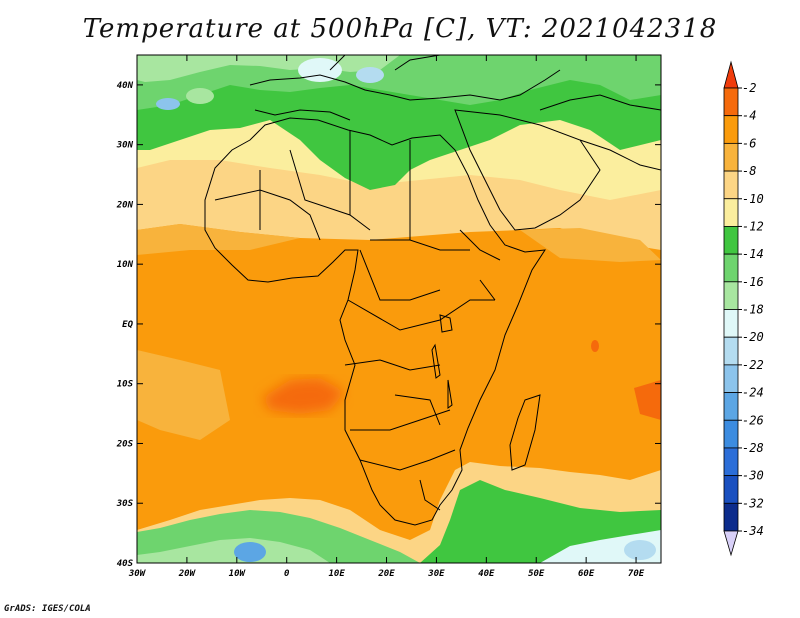 The height and width of the screenshot is (618, 800). What do you see at coordinates (586, 574) in the screenshot?
I see `lon-tick-label: 60E` at bounding box center [586, 574].